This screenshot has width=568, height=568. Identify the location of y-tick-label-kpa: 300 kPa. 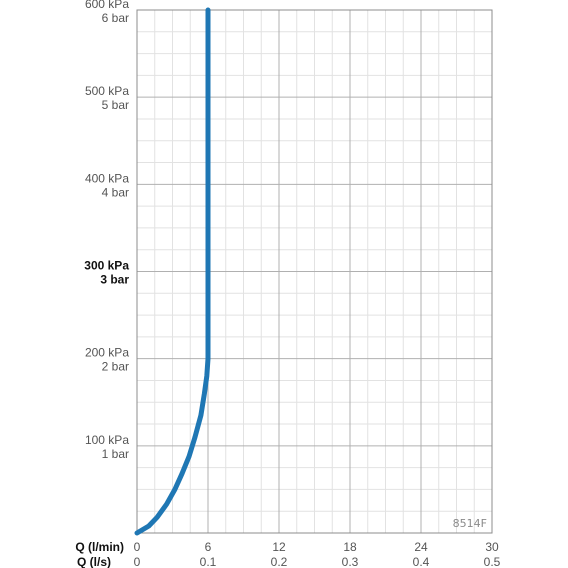
(106, 266).